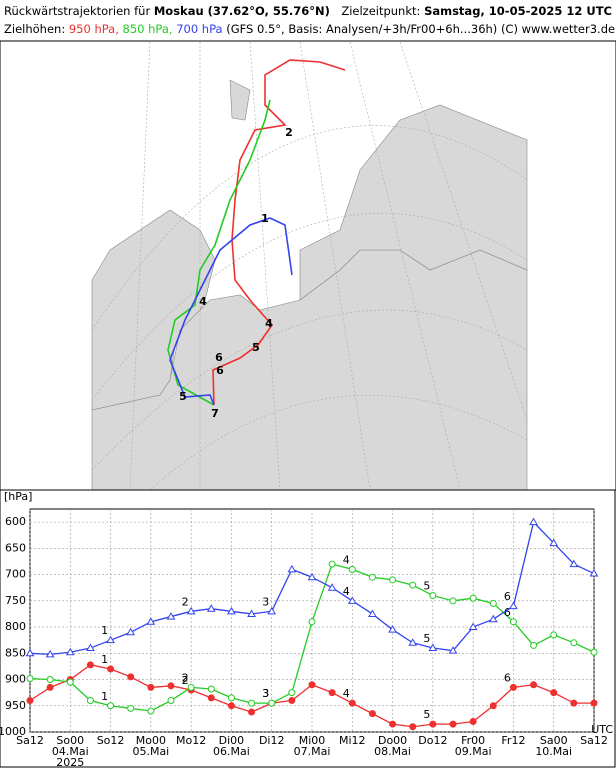  I want to click on day-label: 6, so click(507, 677).